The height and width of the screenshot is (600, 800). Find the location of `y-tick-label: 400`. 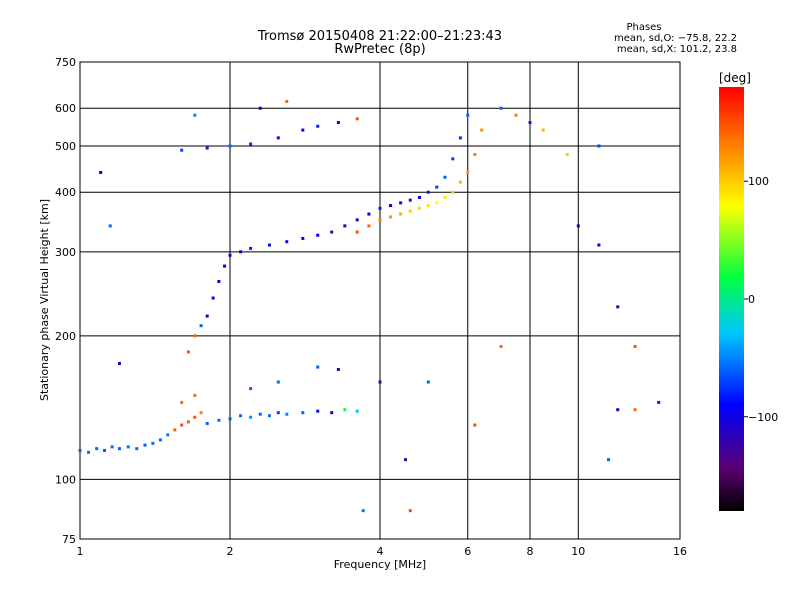

y-tick-label: 400 is located at coordinates (65, 192).